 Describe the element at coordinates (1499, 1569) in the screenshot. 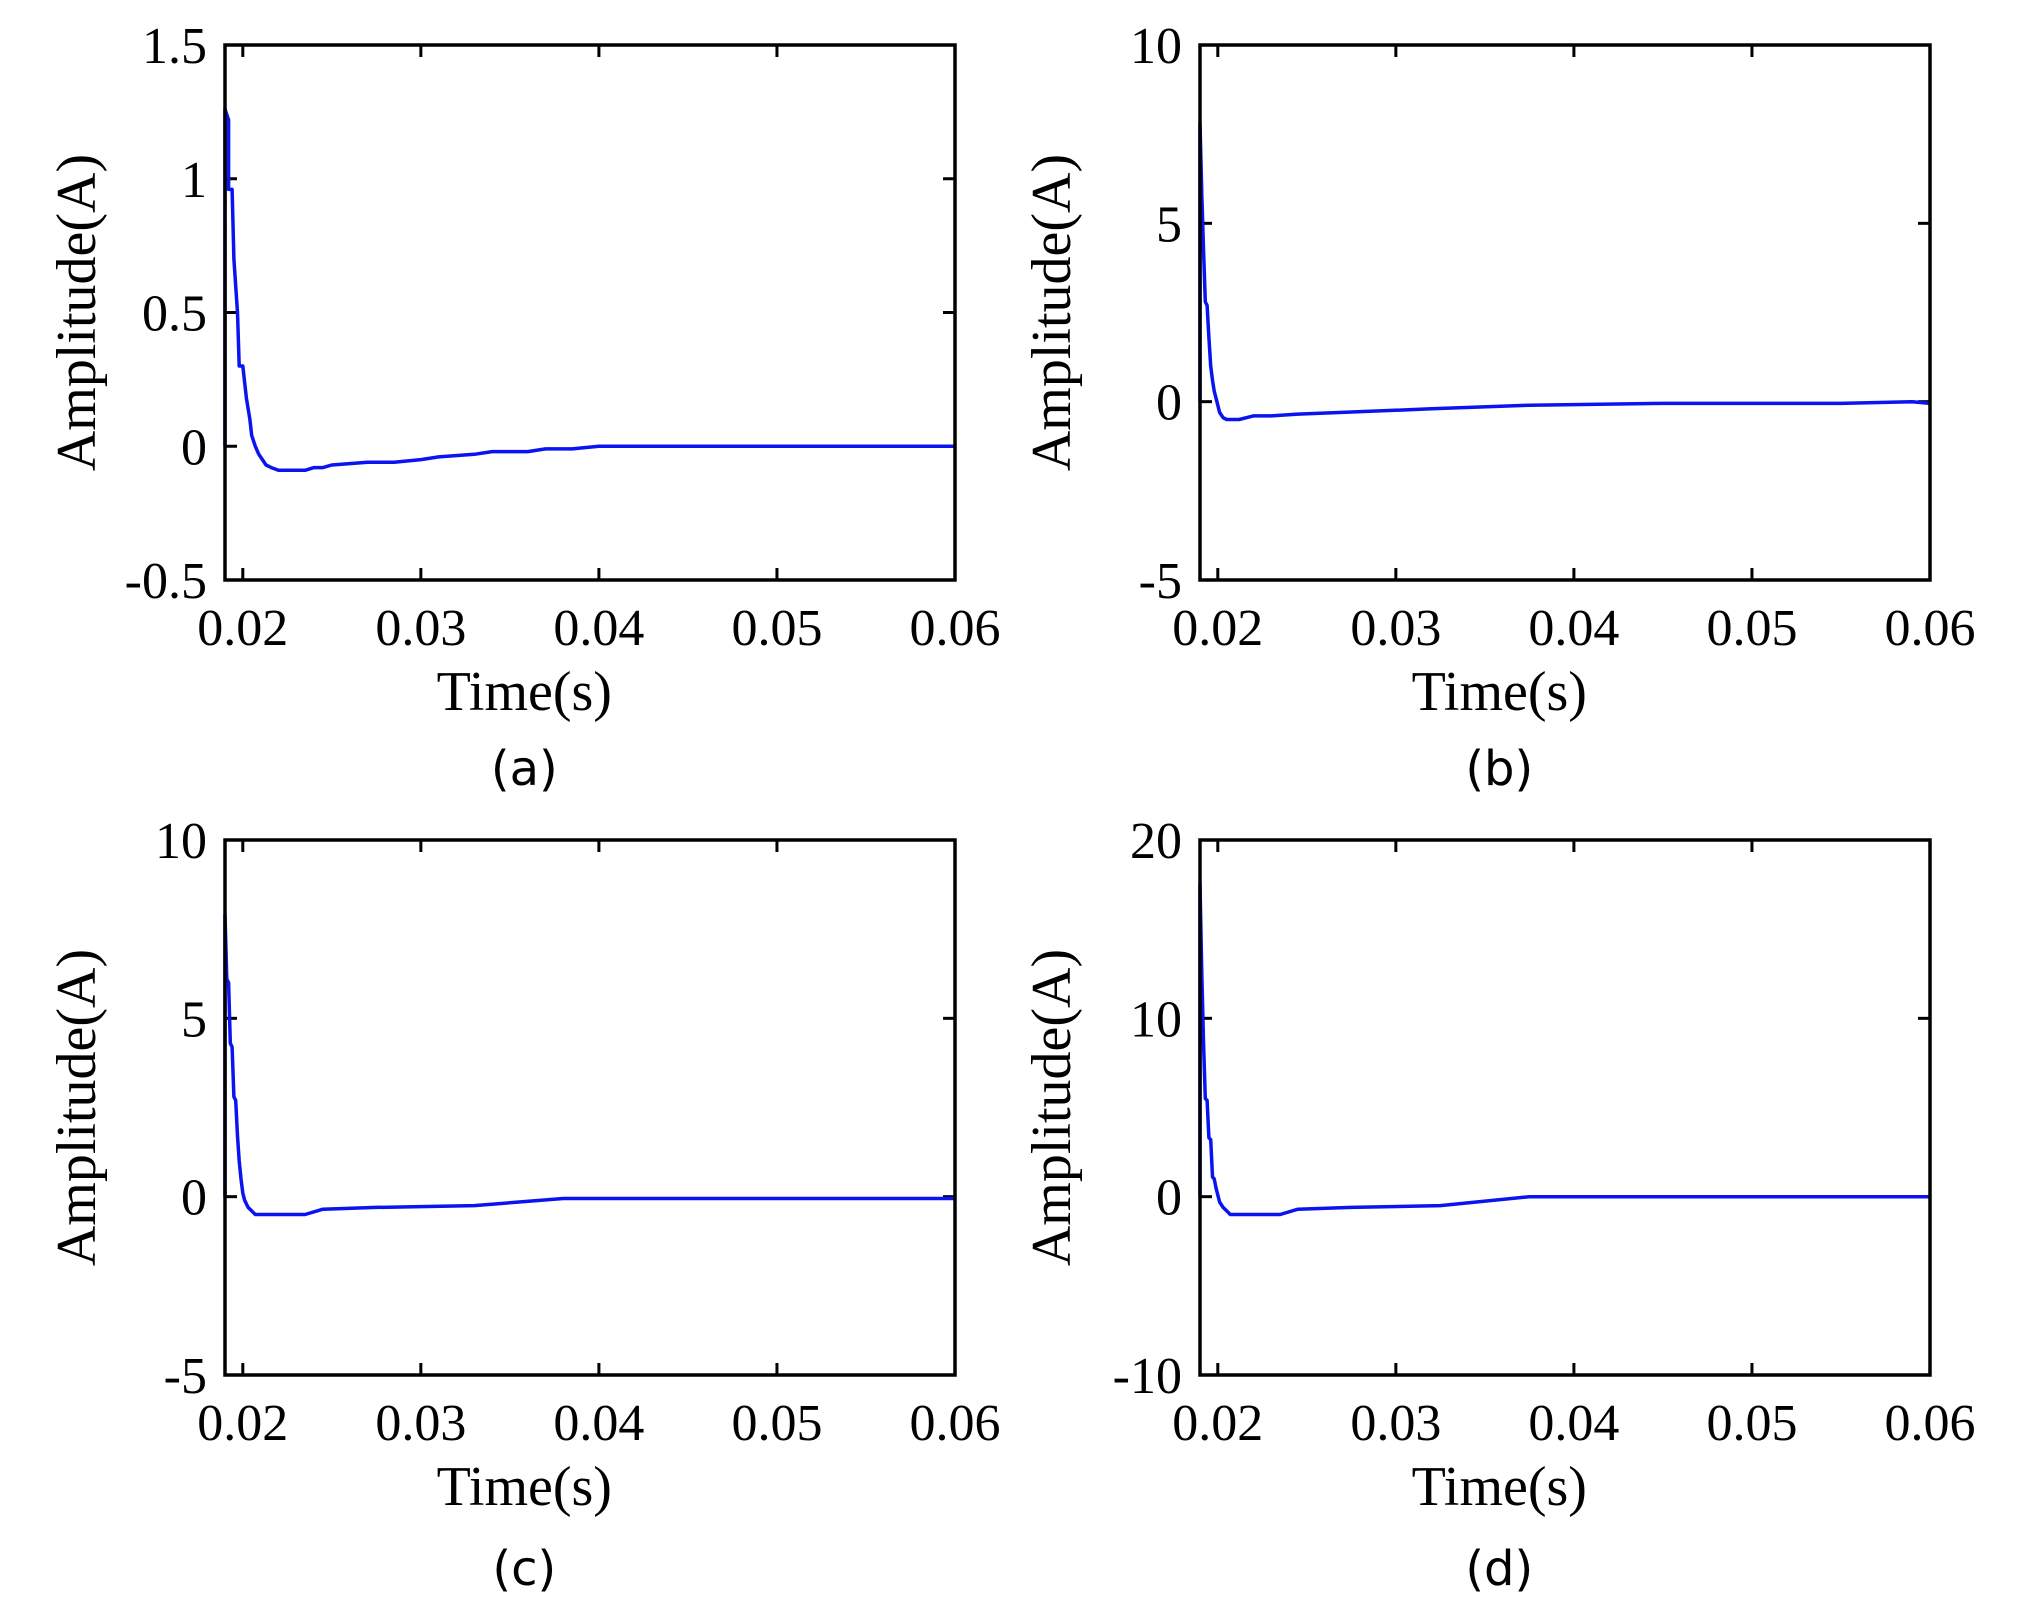

I see `panel-caption: (d)` at that location.